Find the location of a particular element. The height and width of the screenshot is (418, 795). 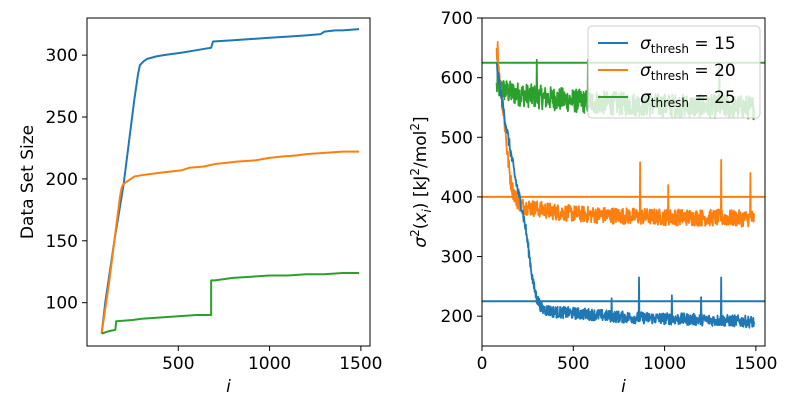

right-legend: σthresh = 15 σthresh = 20 σthresh = 25 is located at coordinates (674, 72).